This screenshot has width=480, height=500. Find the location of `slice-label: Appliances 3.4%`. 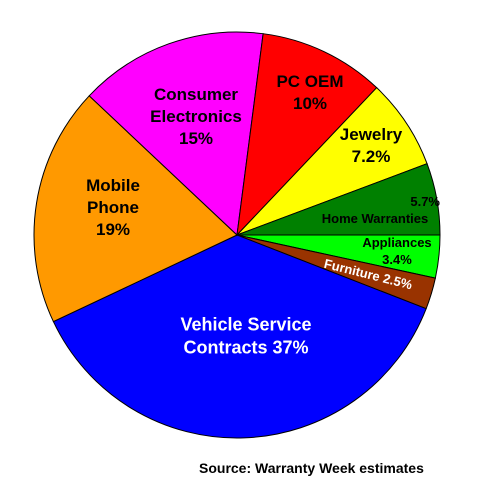

slice-label: Appliances 3.4% is located at coordinates (397, 252).